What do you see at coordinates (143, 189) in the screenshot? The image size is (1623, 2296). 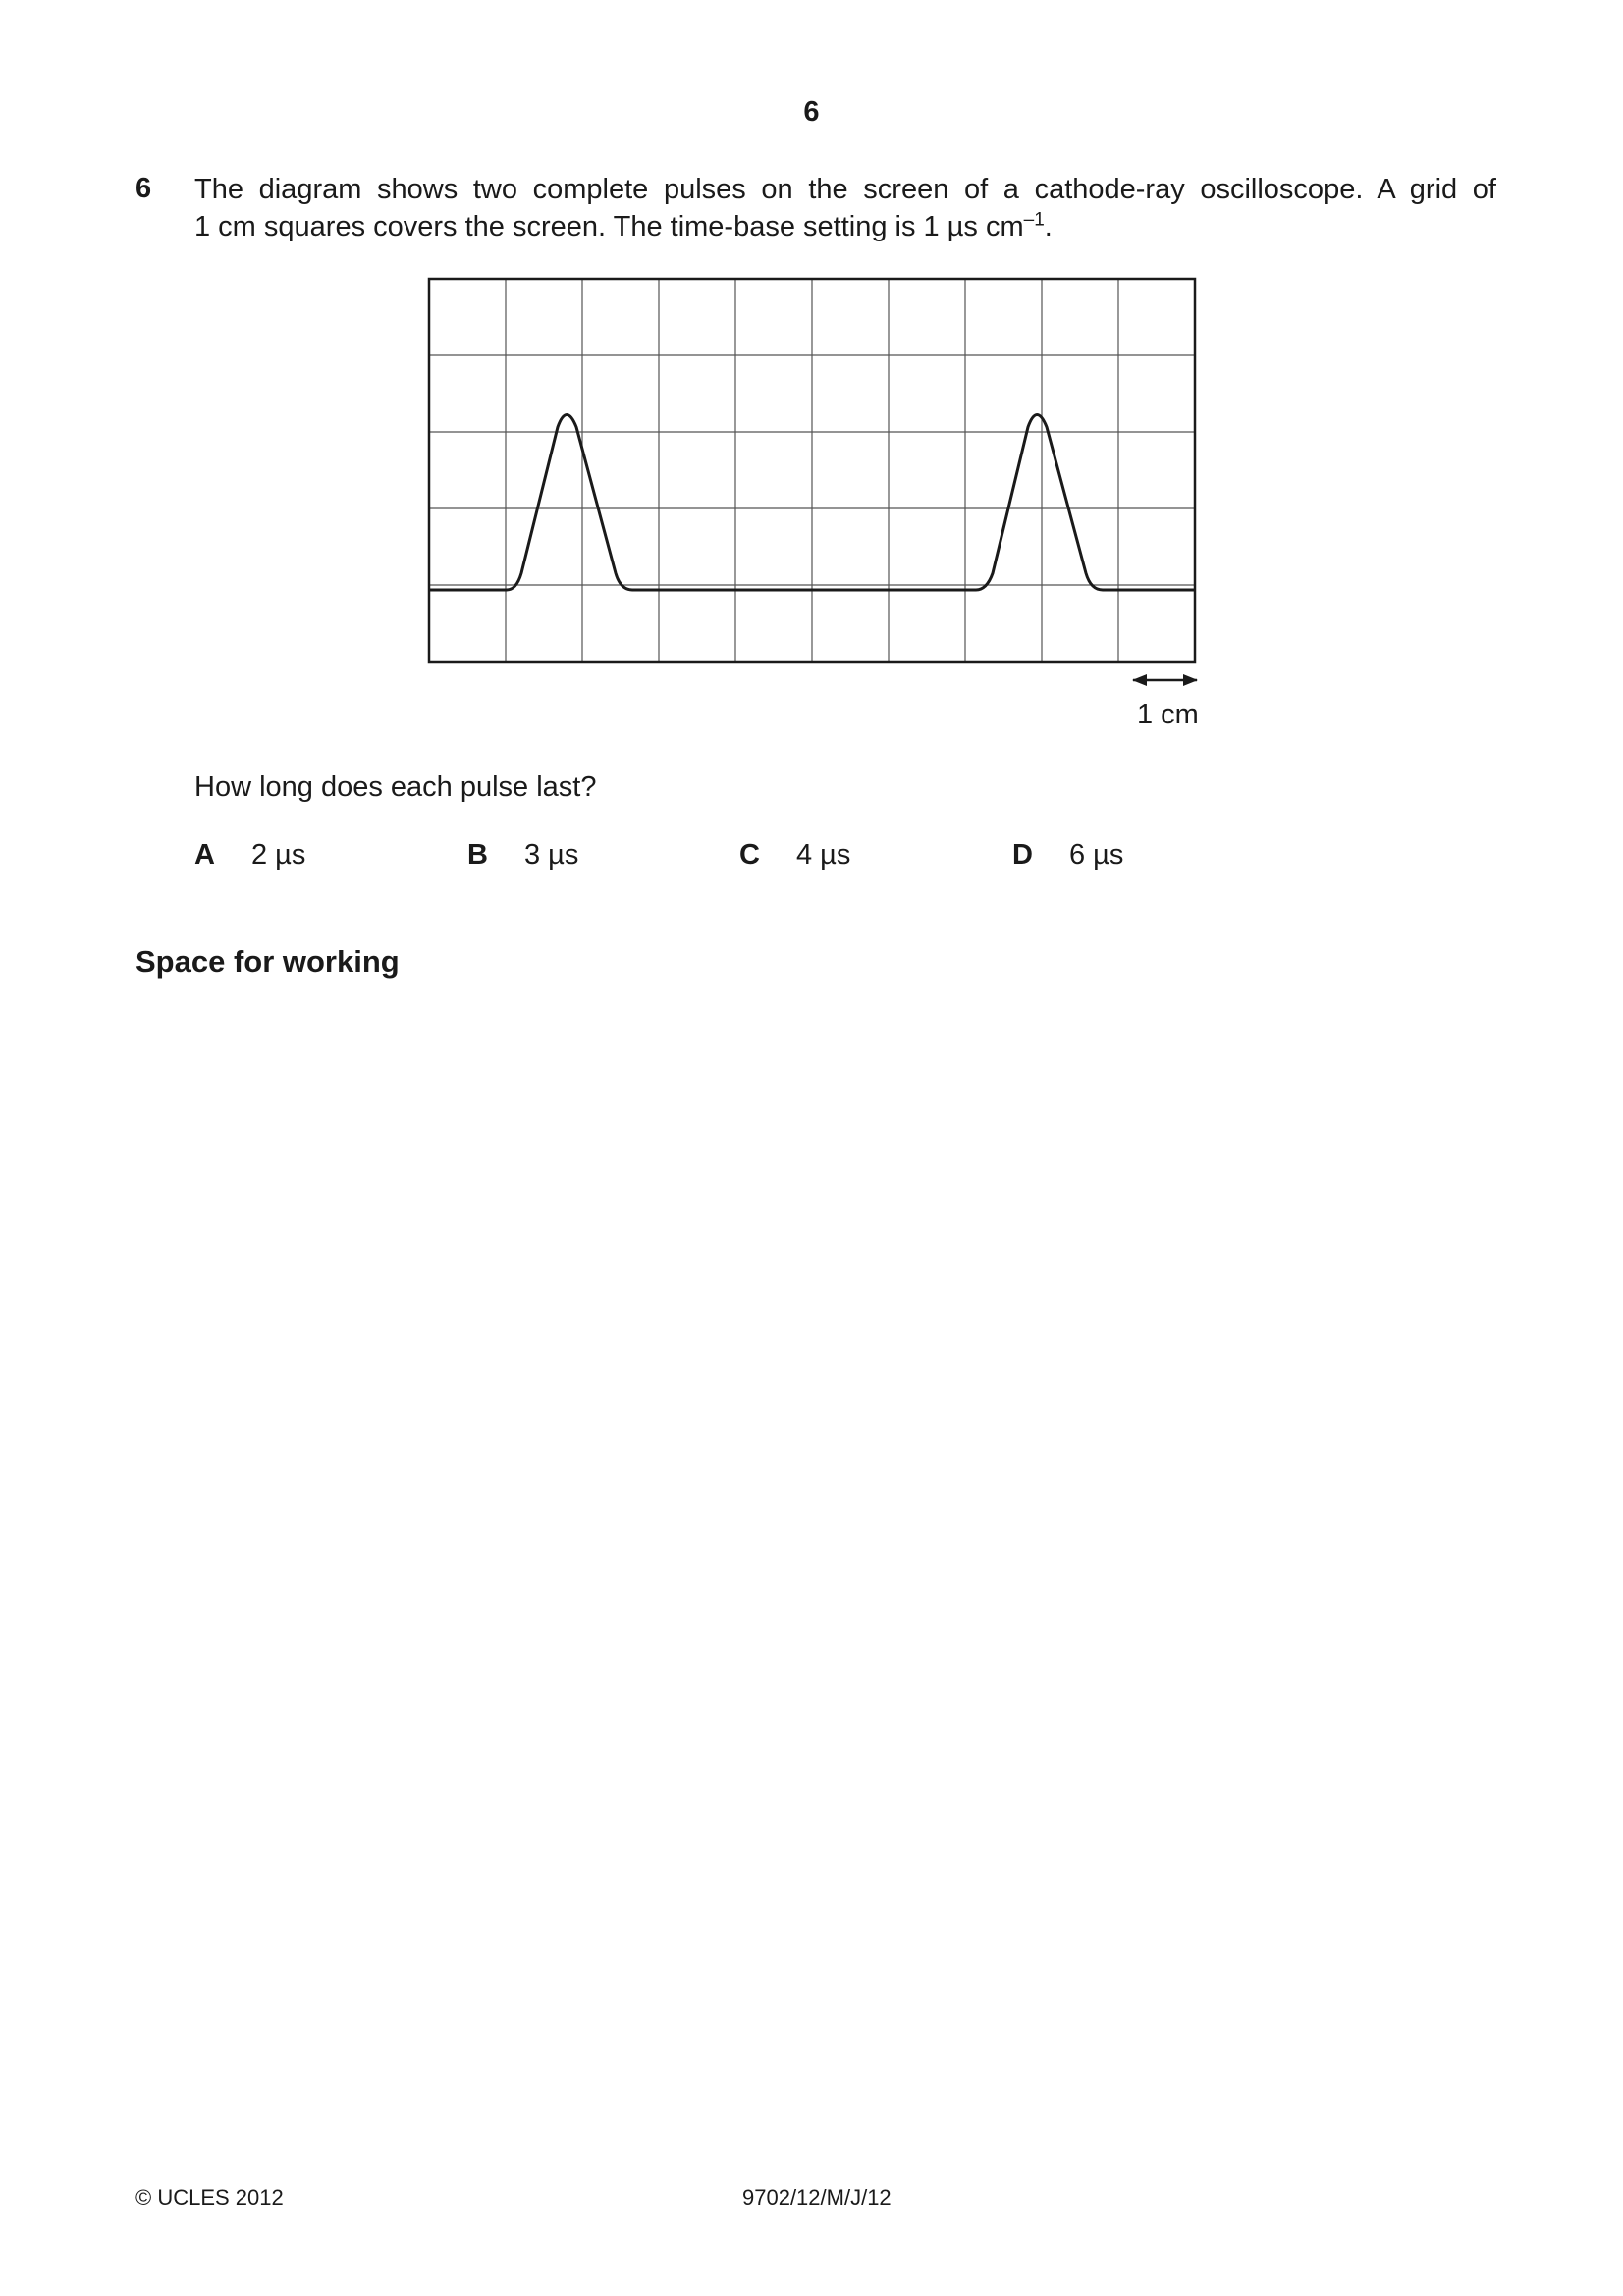 I see `question-number: 6` at bounding box center [143, 189].